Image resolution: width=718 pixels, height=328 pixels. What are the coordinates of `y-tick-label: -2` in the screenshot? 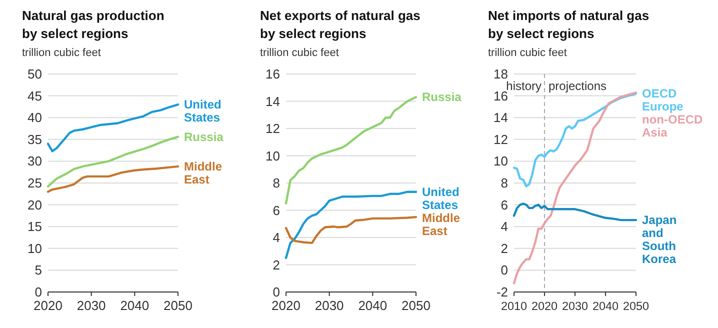 It's located at (502, 292).